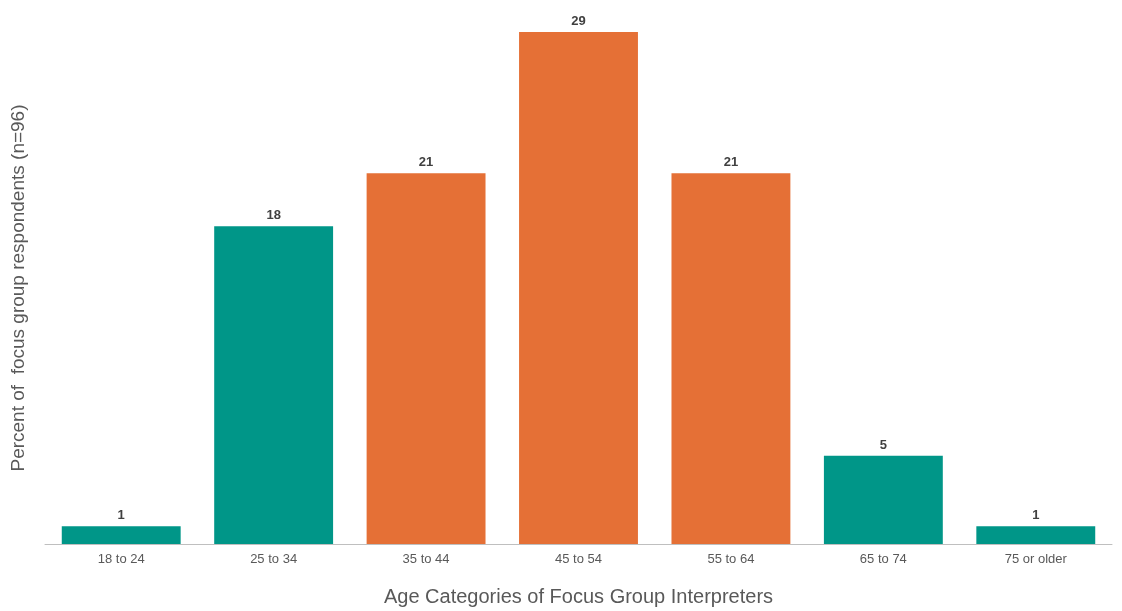 This screenshot has width=1122, height=611. I want to click on y-axis-title: Percent of focus group respondents (n=96), so click(17, 288).